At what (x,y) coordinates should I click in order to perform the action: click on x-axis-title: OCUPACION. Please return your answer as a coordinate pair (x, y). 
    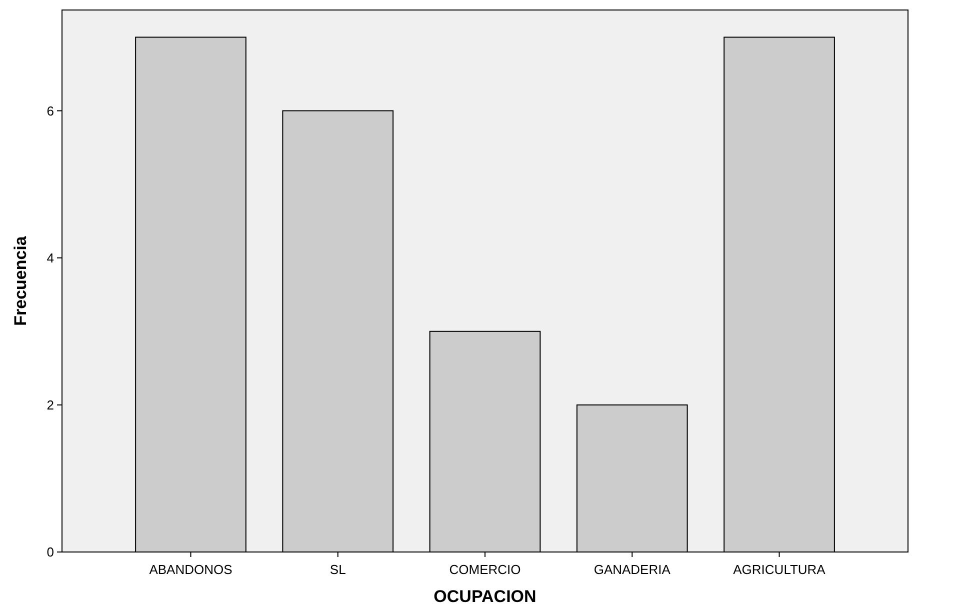
    Looking at the image, I should click on (485, 596).